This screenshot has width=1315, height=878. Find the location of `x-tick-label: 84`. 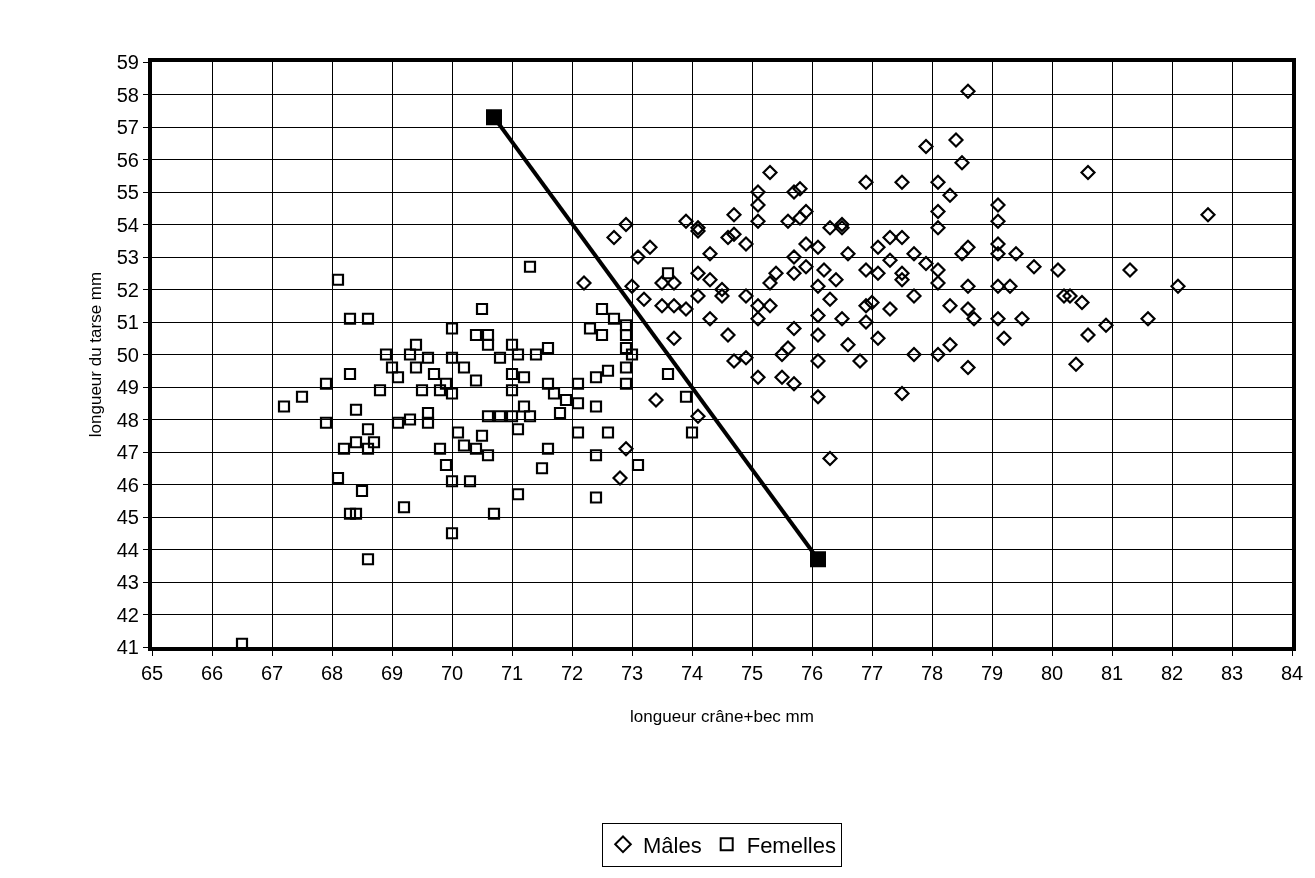

x-tick-label: 84 is located at coordinates (1292, 673).